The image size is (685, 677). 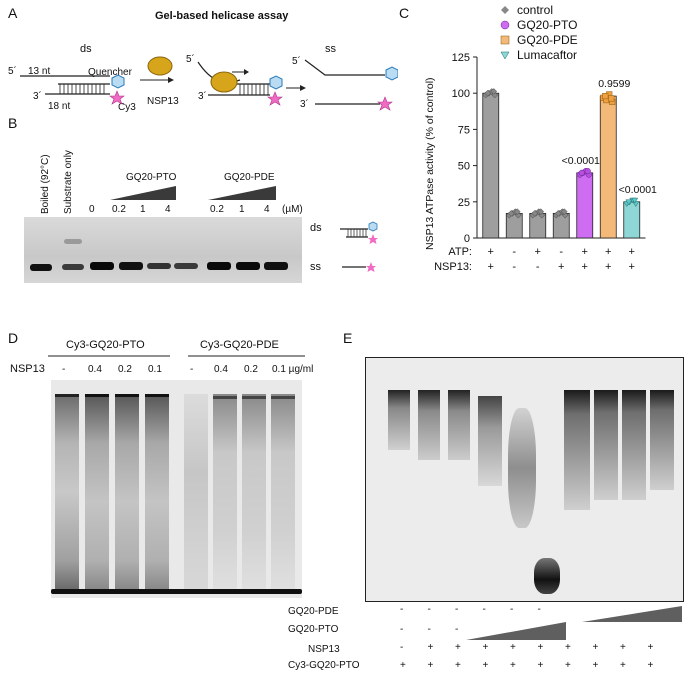 I want to click on nsp13-sign-0: +, so click(x=491, y=267).